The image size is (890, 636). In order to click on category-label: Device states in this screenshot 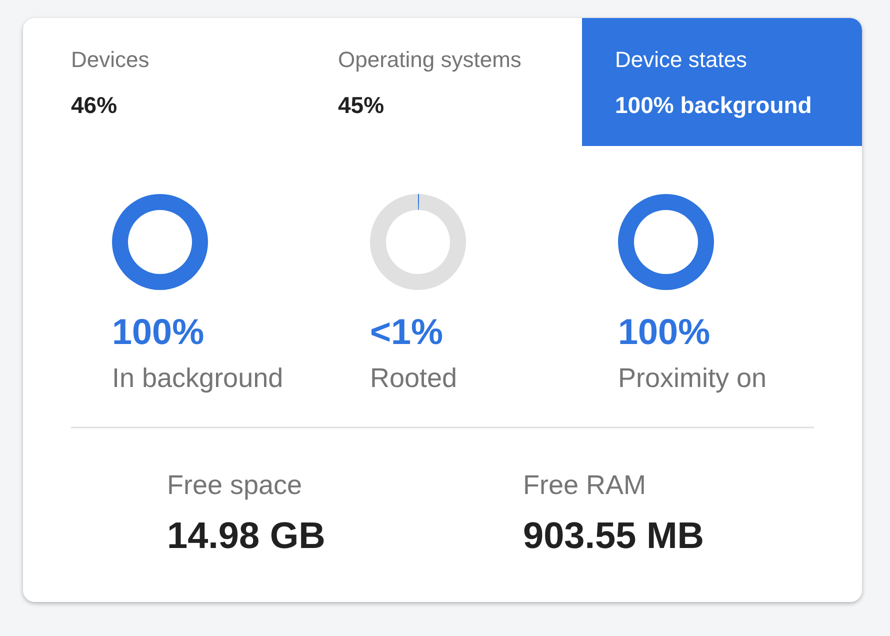, I will do `click(681, 59)`.